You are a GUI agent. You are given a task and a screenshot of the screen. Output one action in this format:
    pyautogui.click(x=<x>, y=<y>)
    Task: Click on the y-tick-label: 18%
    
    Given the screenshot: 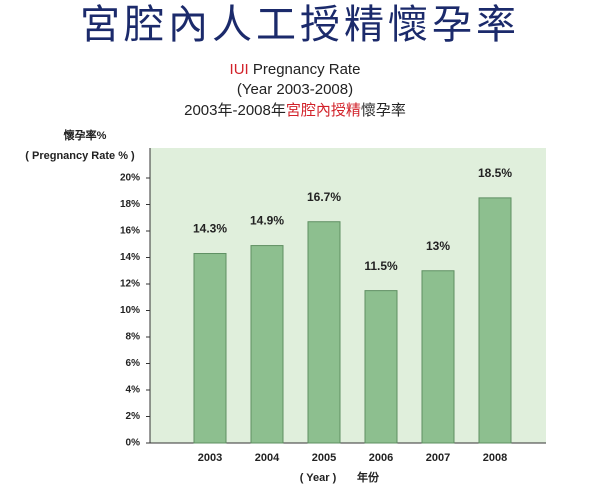 What is the action you would take?
    pyautogui.click(x=130, y=204)
    